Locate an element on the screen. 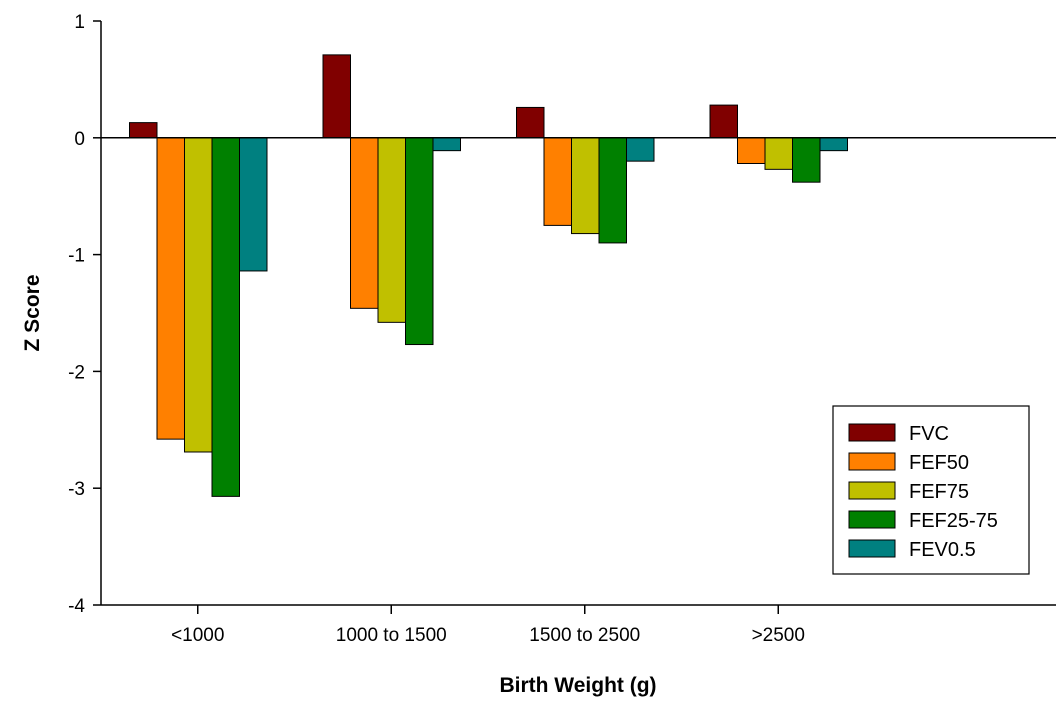  x-tick-label: >2500 is located at coordinates (778, 635).